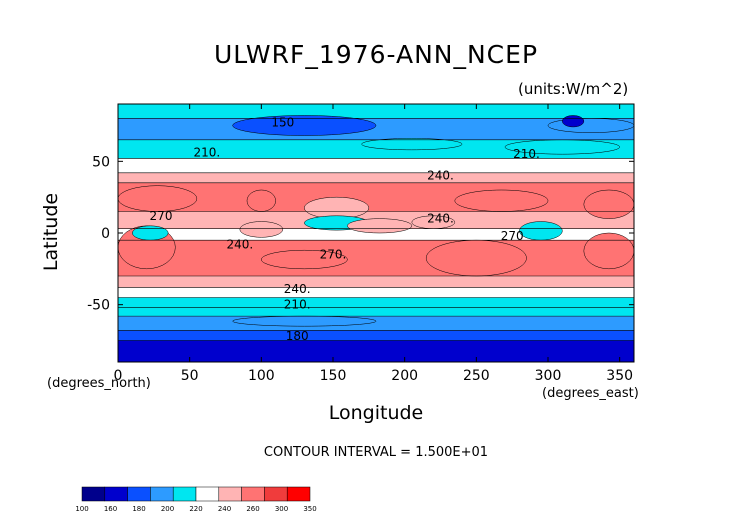  I want to click on x-tick-label: 50, so click(190, 376).